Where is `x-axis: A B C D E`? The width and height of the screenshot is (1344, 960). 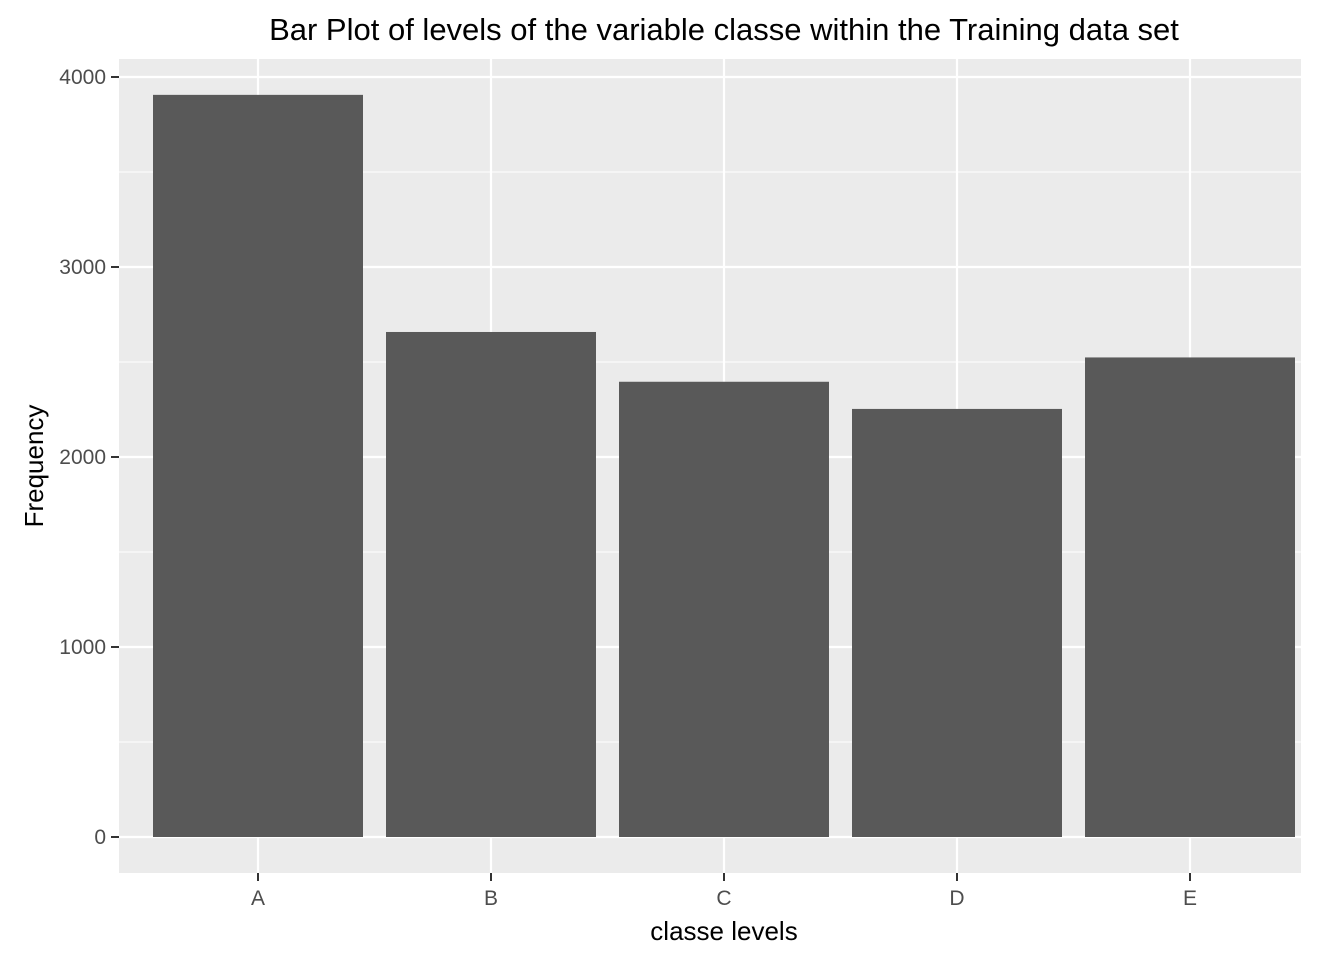 x-axis: A B C D E is located at coordinates (724, 891).